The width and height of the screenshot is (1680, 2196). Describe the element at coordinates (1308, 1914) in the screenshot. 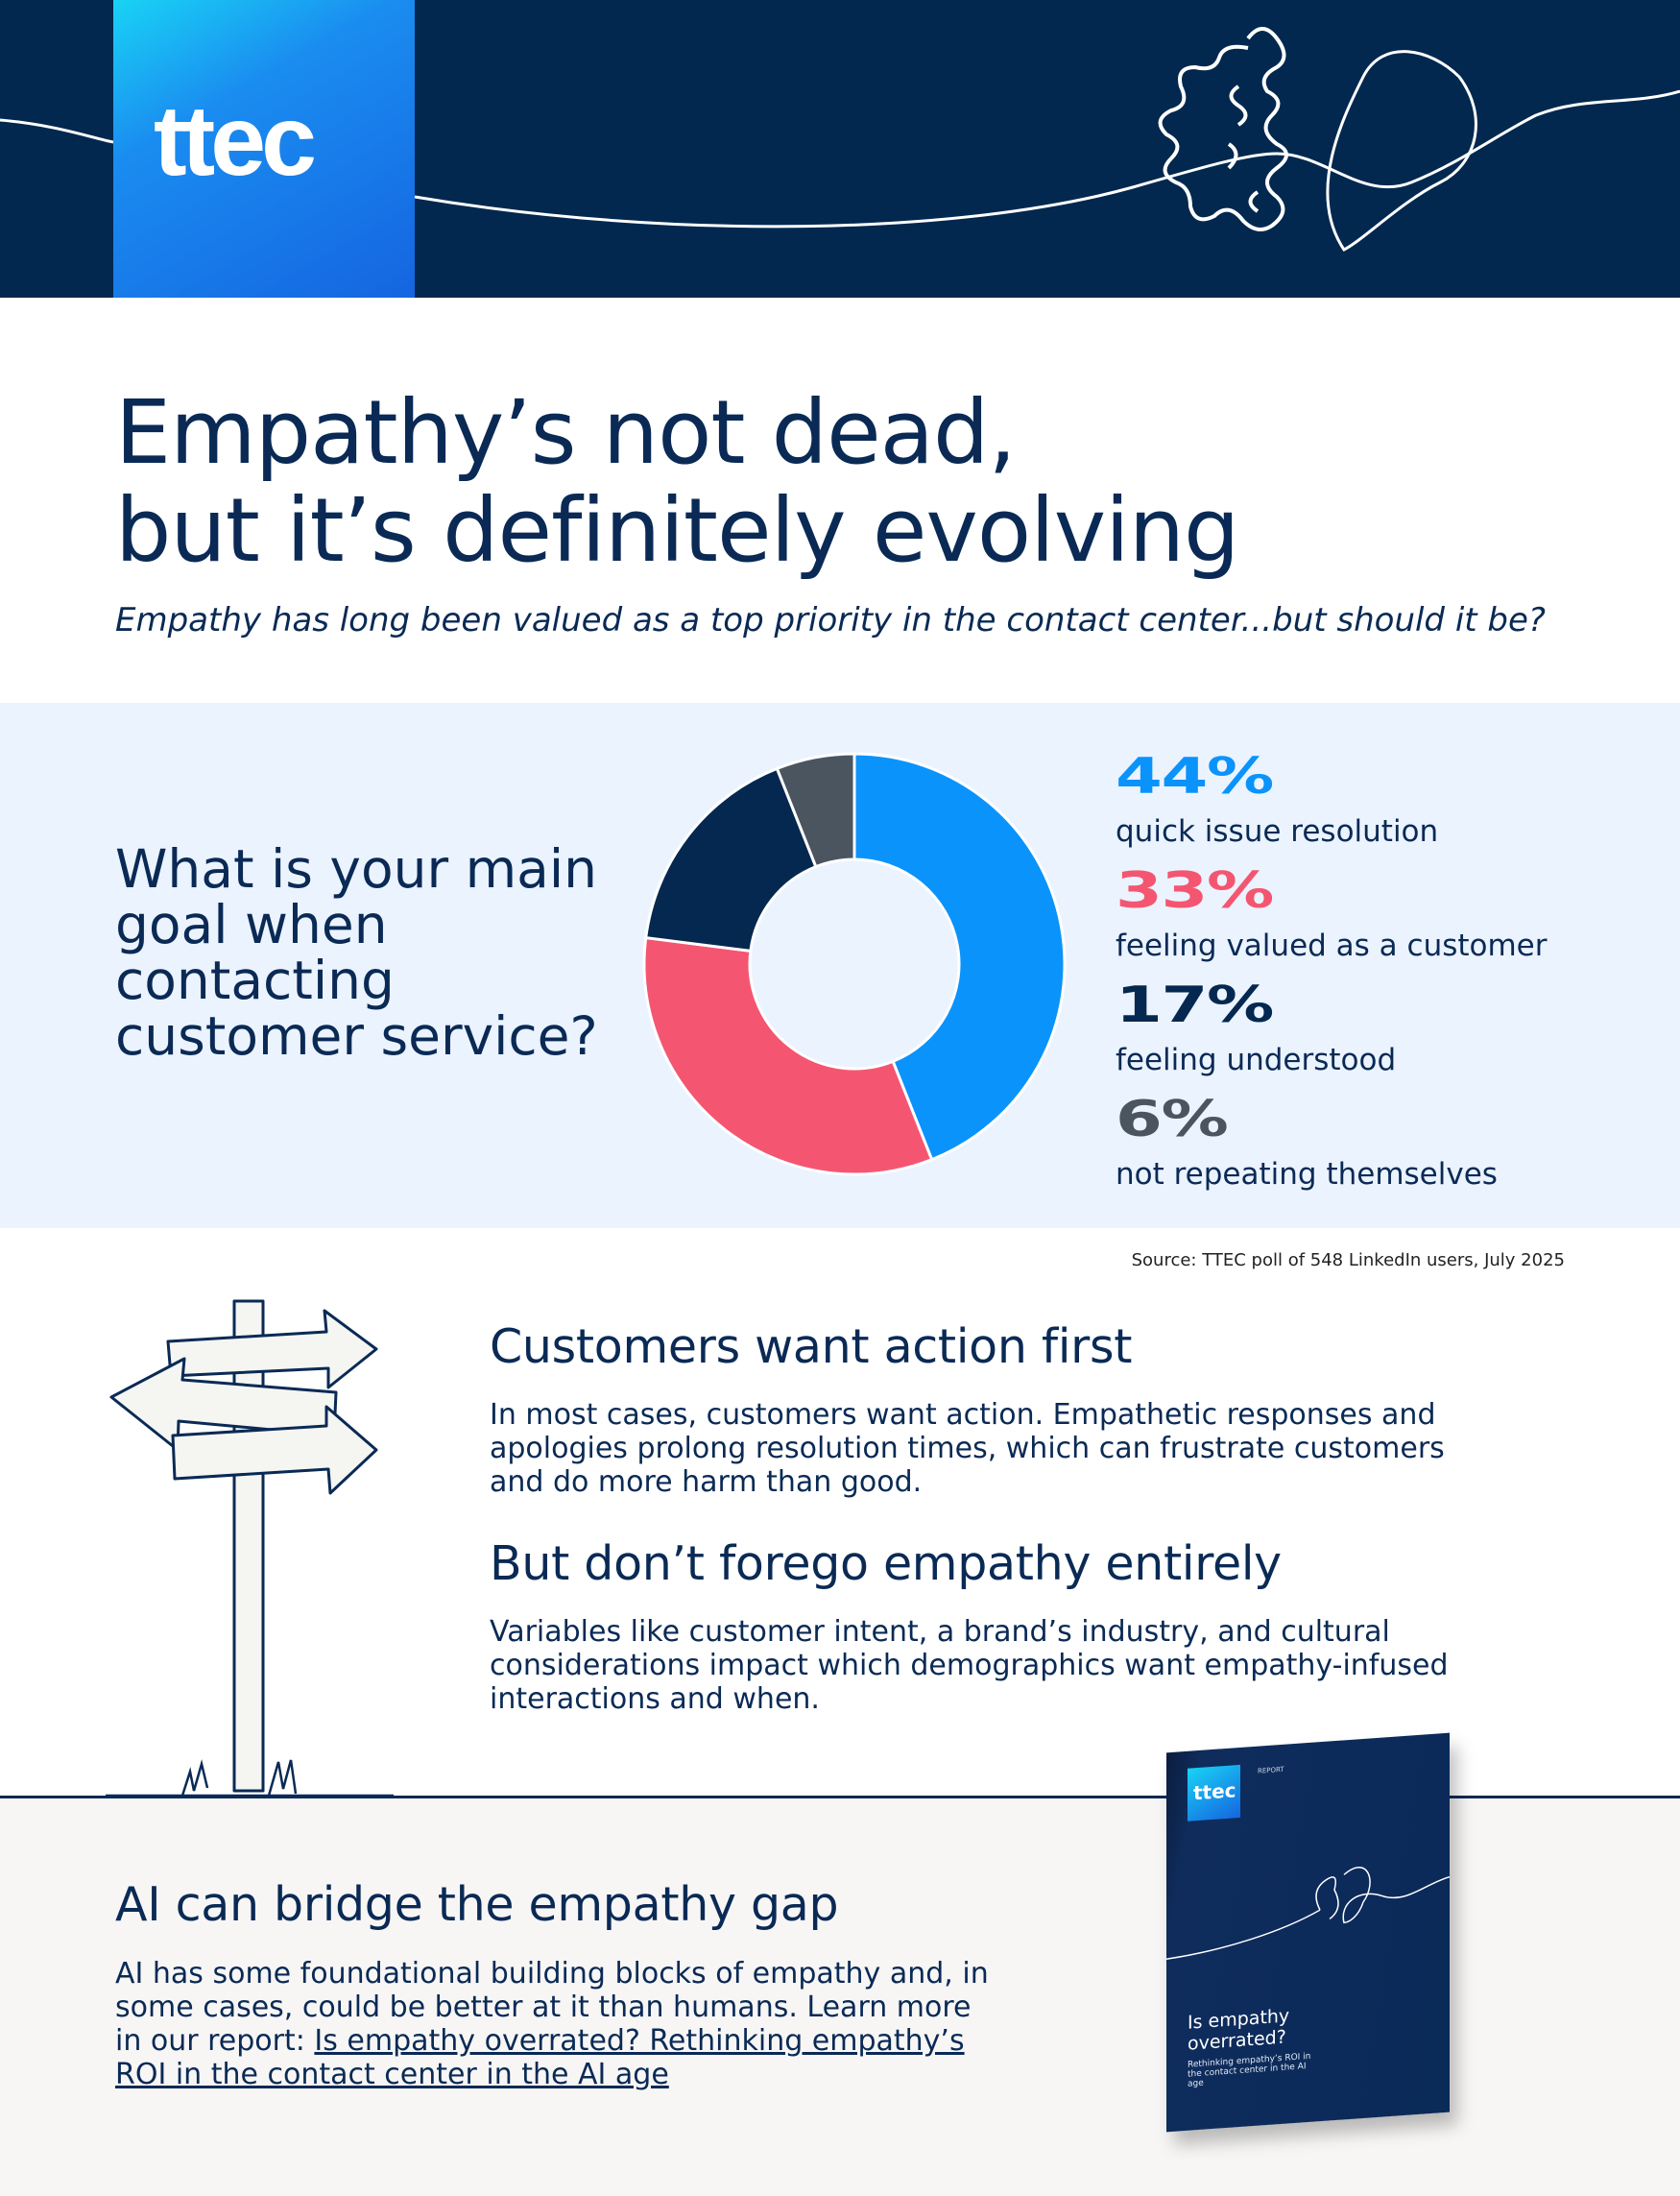

I see `report-brain-icon` at that location.